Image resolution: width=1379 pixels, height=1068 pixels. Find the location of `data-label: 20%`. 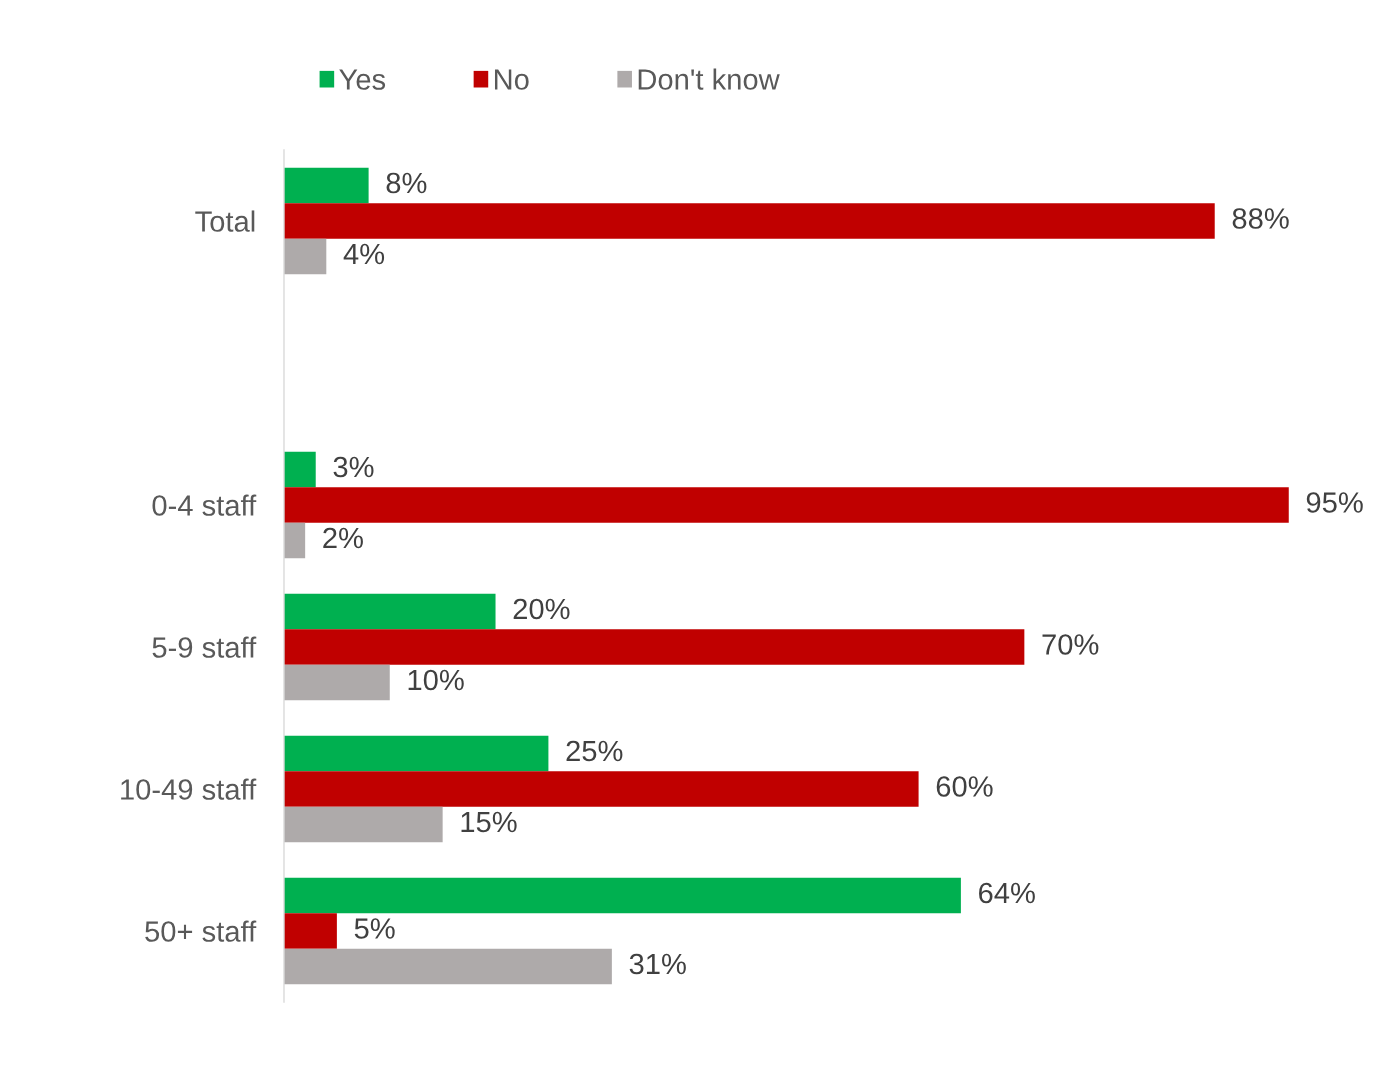

data-label: 20% is located at coordinates (541, 609).